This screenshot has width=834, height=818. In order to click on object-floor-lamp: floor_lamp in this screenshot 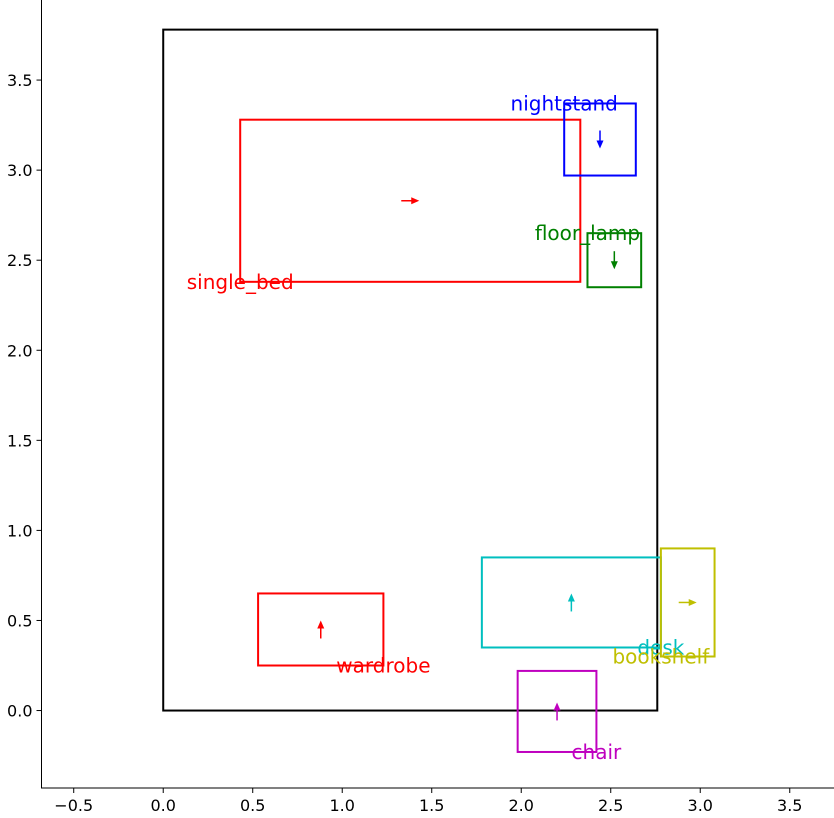, I will do `click(589, 255)`.